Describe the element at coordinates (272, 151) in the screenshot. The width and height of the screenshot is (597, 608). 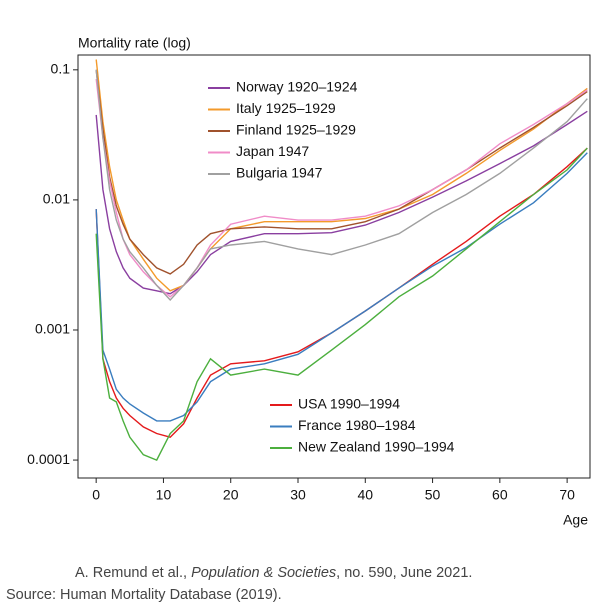
I see `legend-label: Japan 1947` at that location.